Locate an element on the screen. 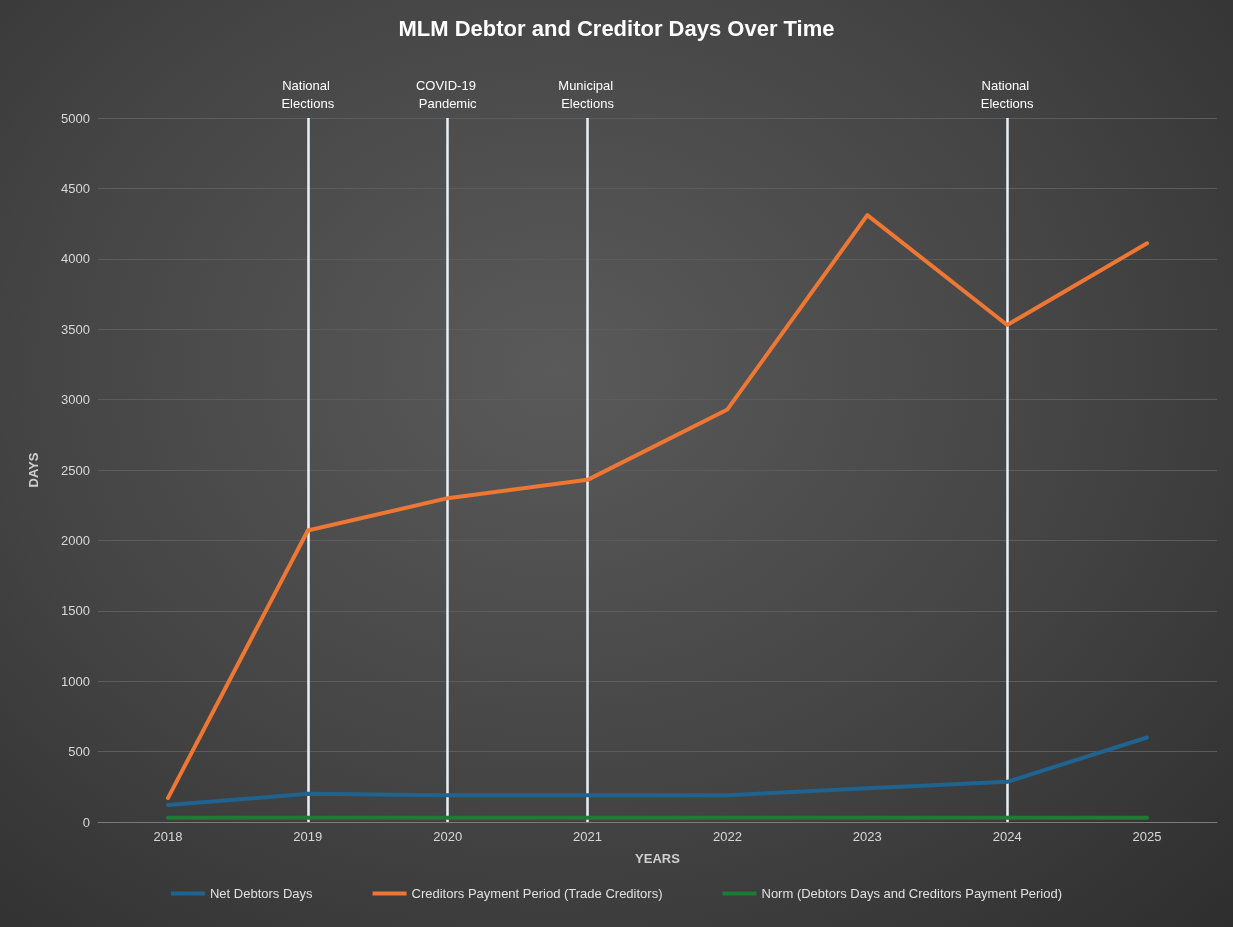  x-tick-label: 2023 is located at coordinates (867, 836).